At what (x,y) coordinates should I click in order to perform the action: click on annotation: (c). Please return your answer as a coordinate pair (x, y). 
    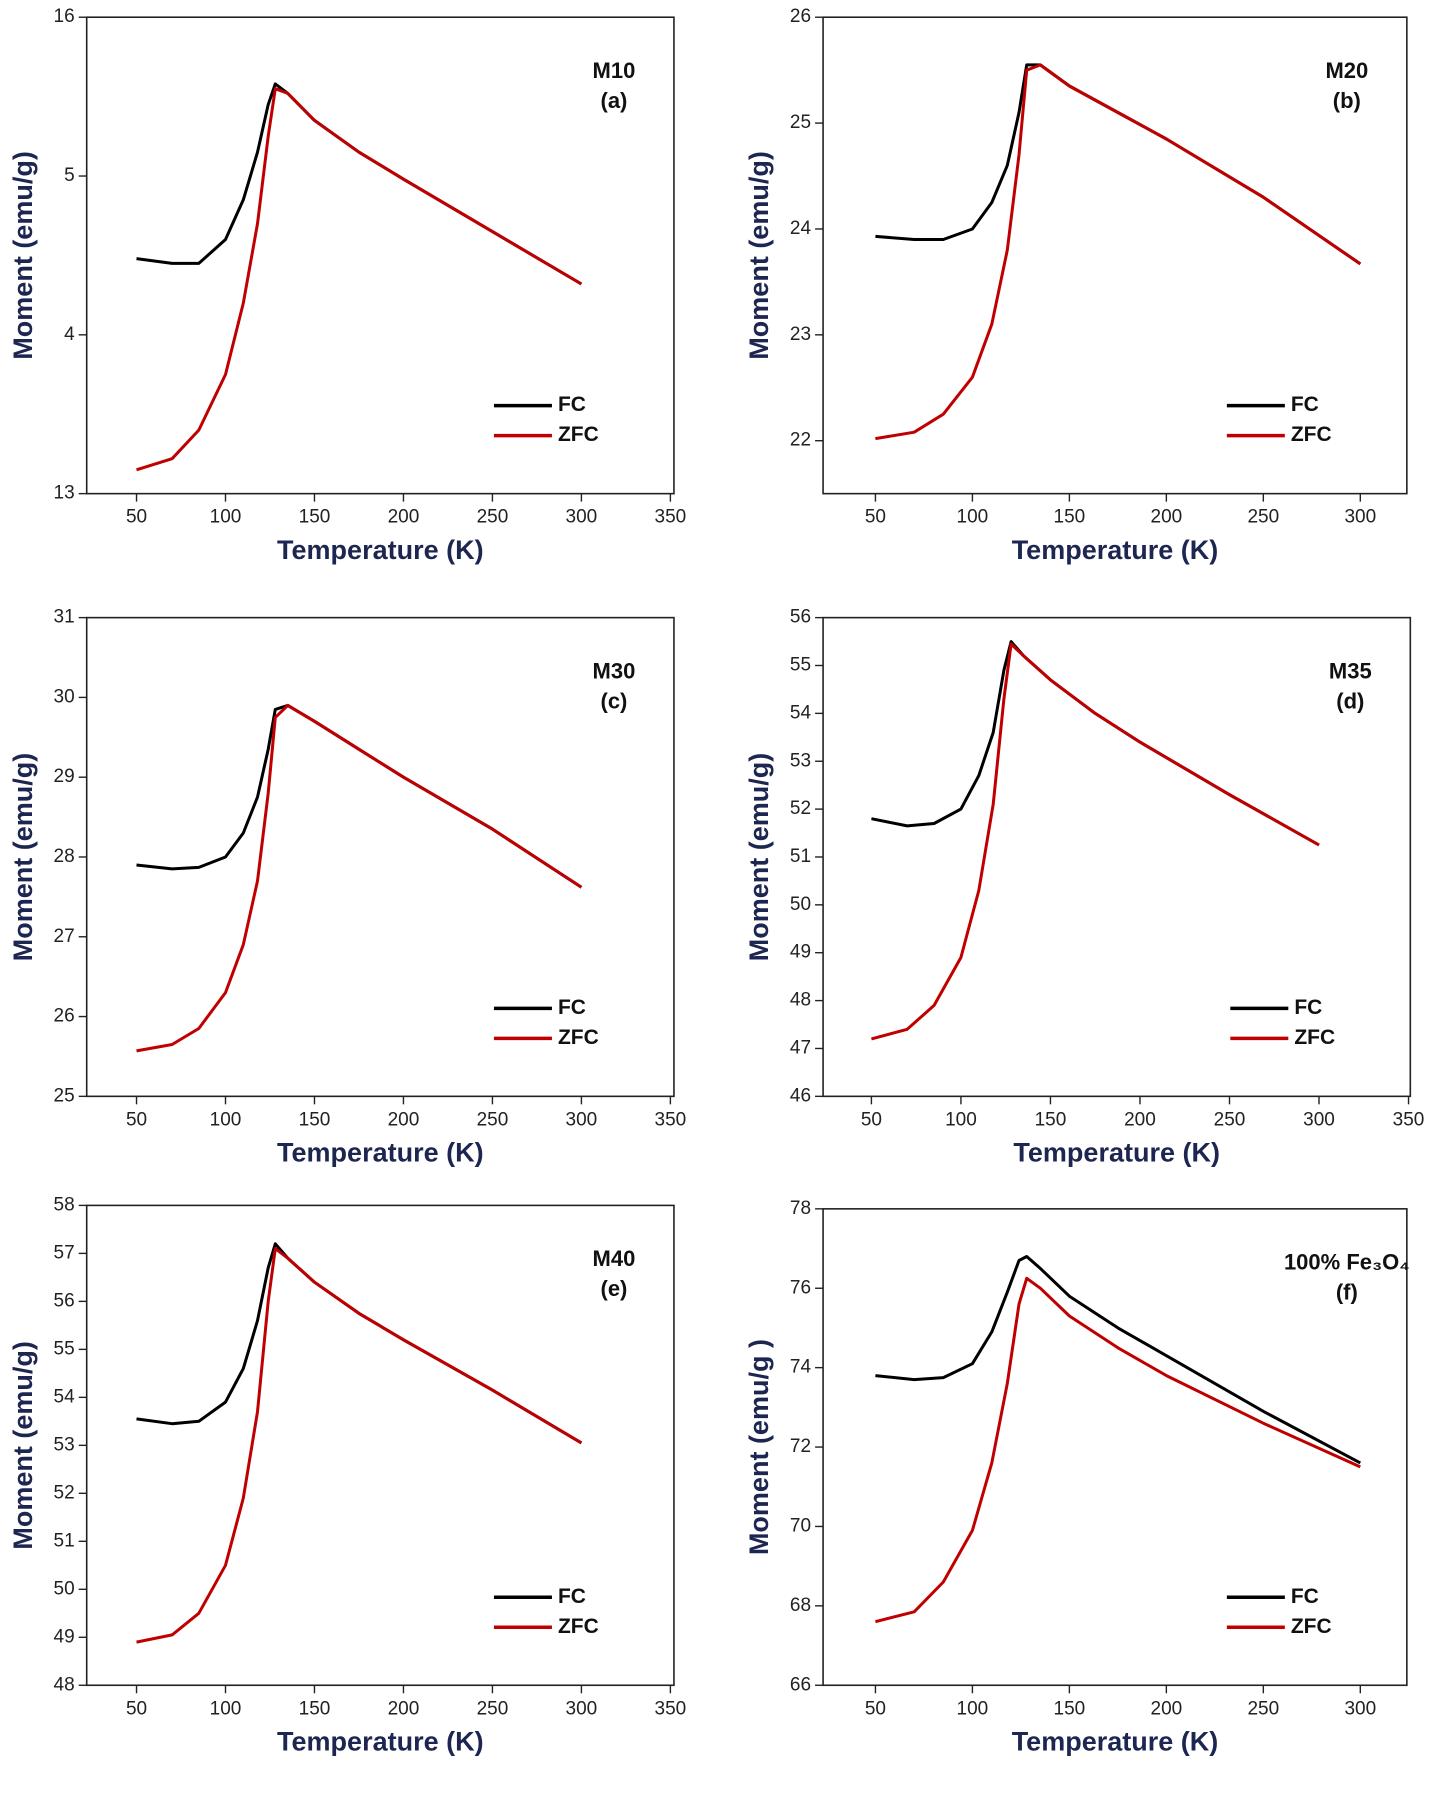
    Looking at the image, I should click on (614, 700).